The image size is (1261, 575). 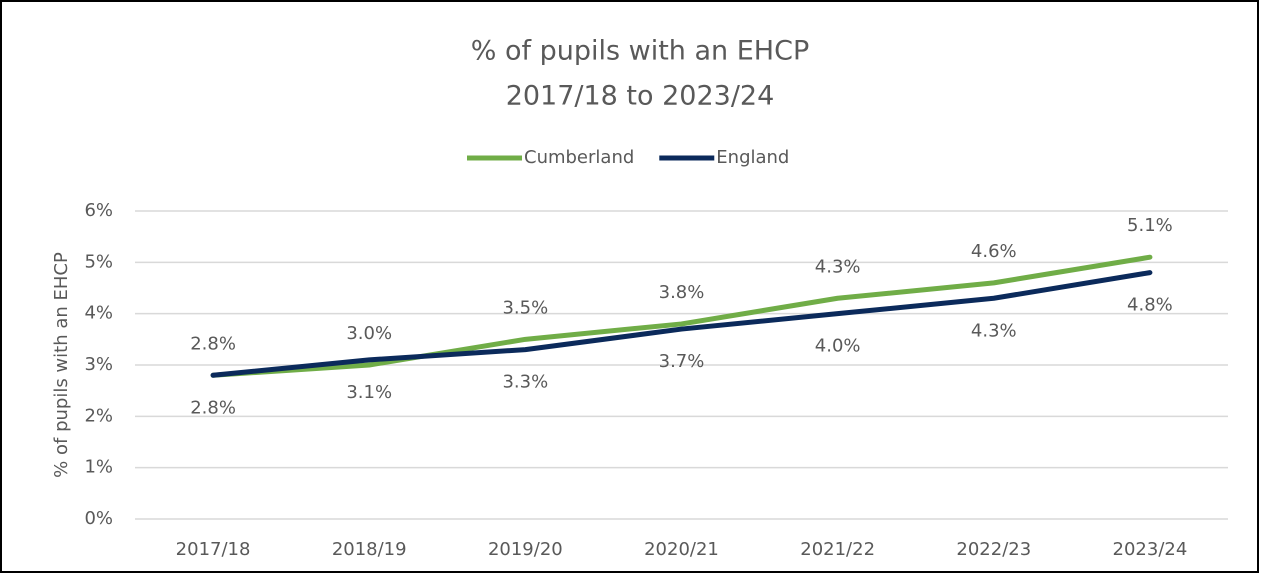 What do you see at coordinates (98, 467) in the screenshot?
I see `y-tick-label: 1%` at bounding box center [98, 467].